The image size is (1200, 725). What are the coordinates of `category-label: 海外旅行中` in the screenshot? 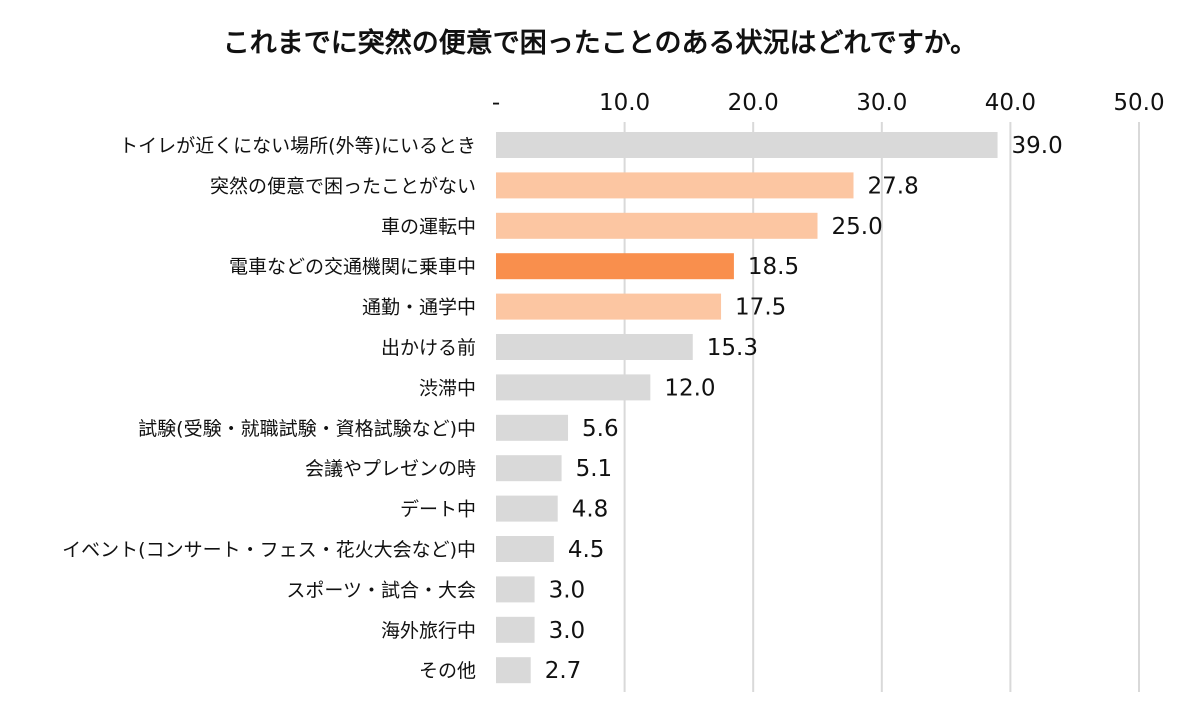 It's located at (428, 631).